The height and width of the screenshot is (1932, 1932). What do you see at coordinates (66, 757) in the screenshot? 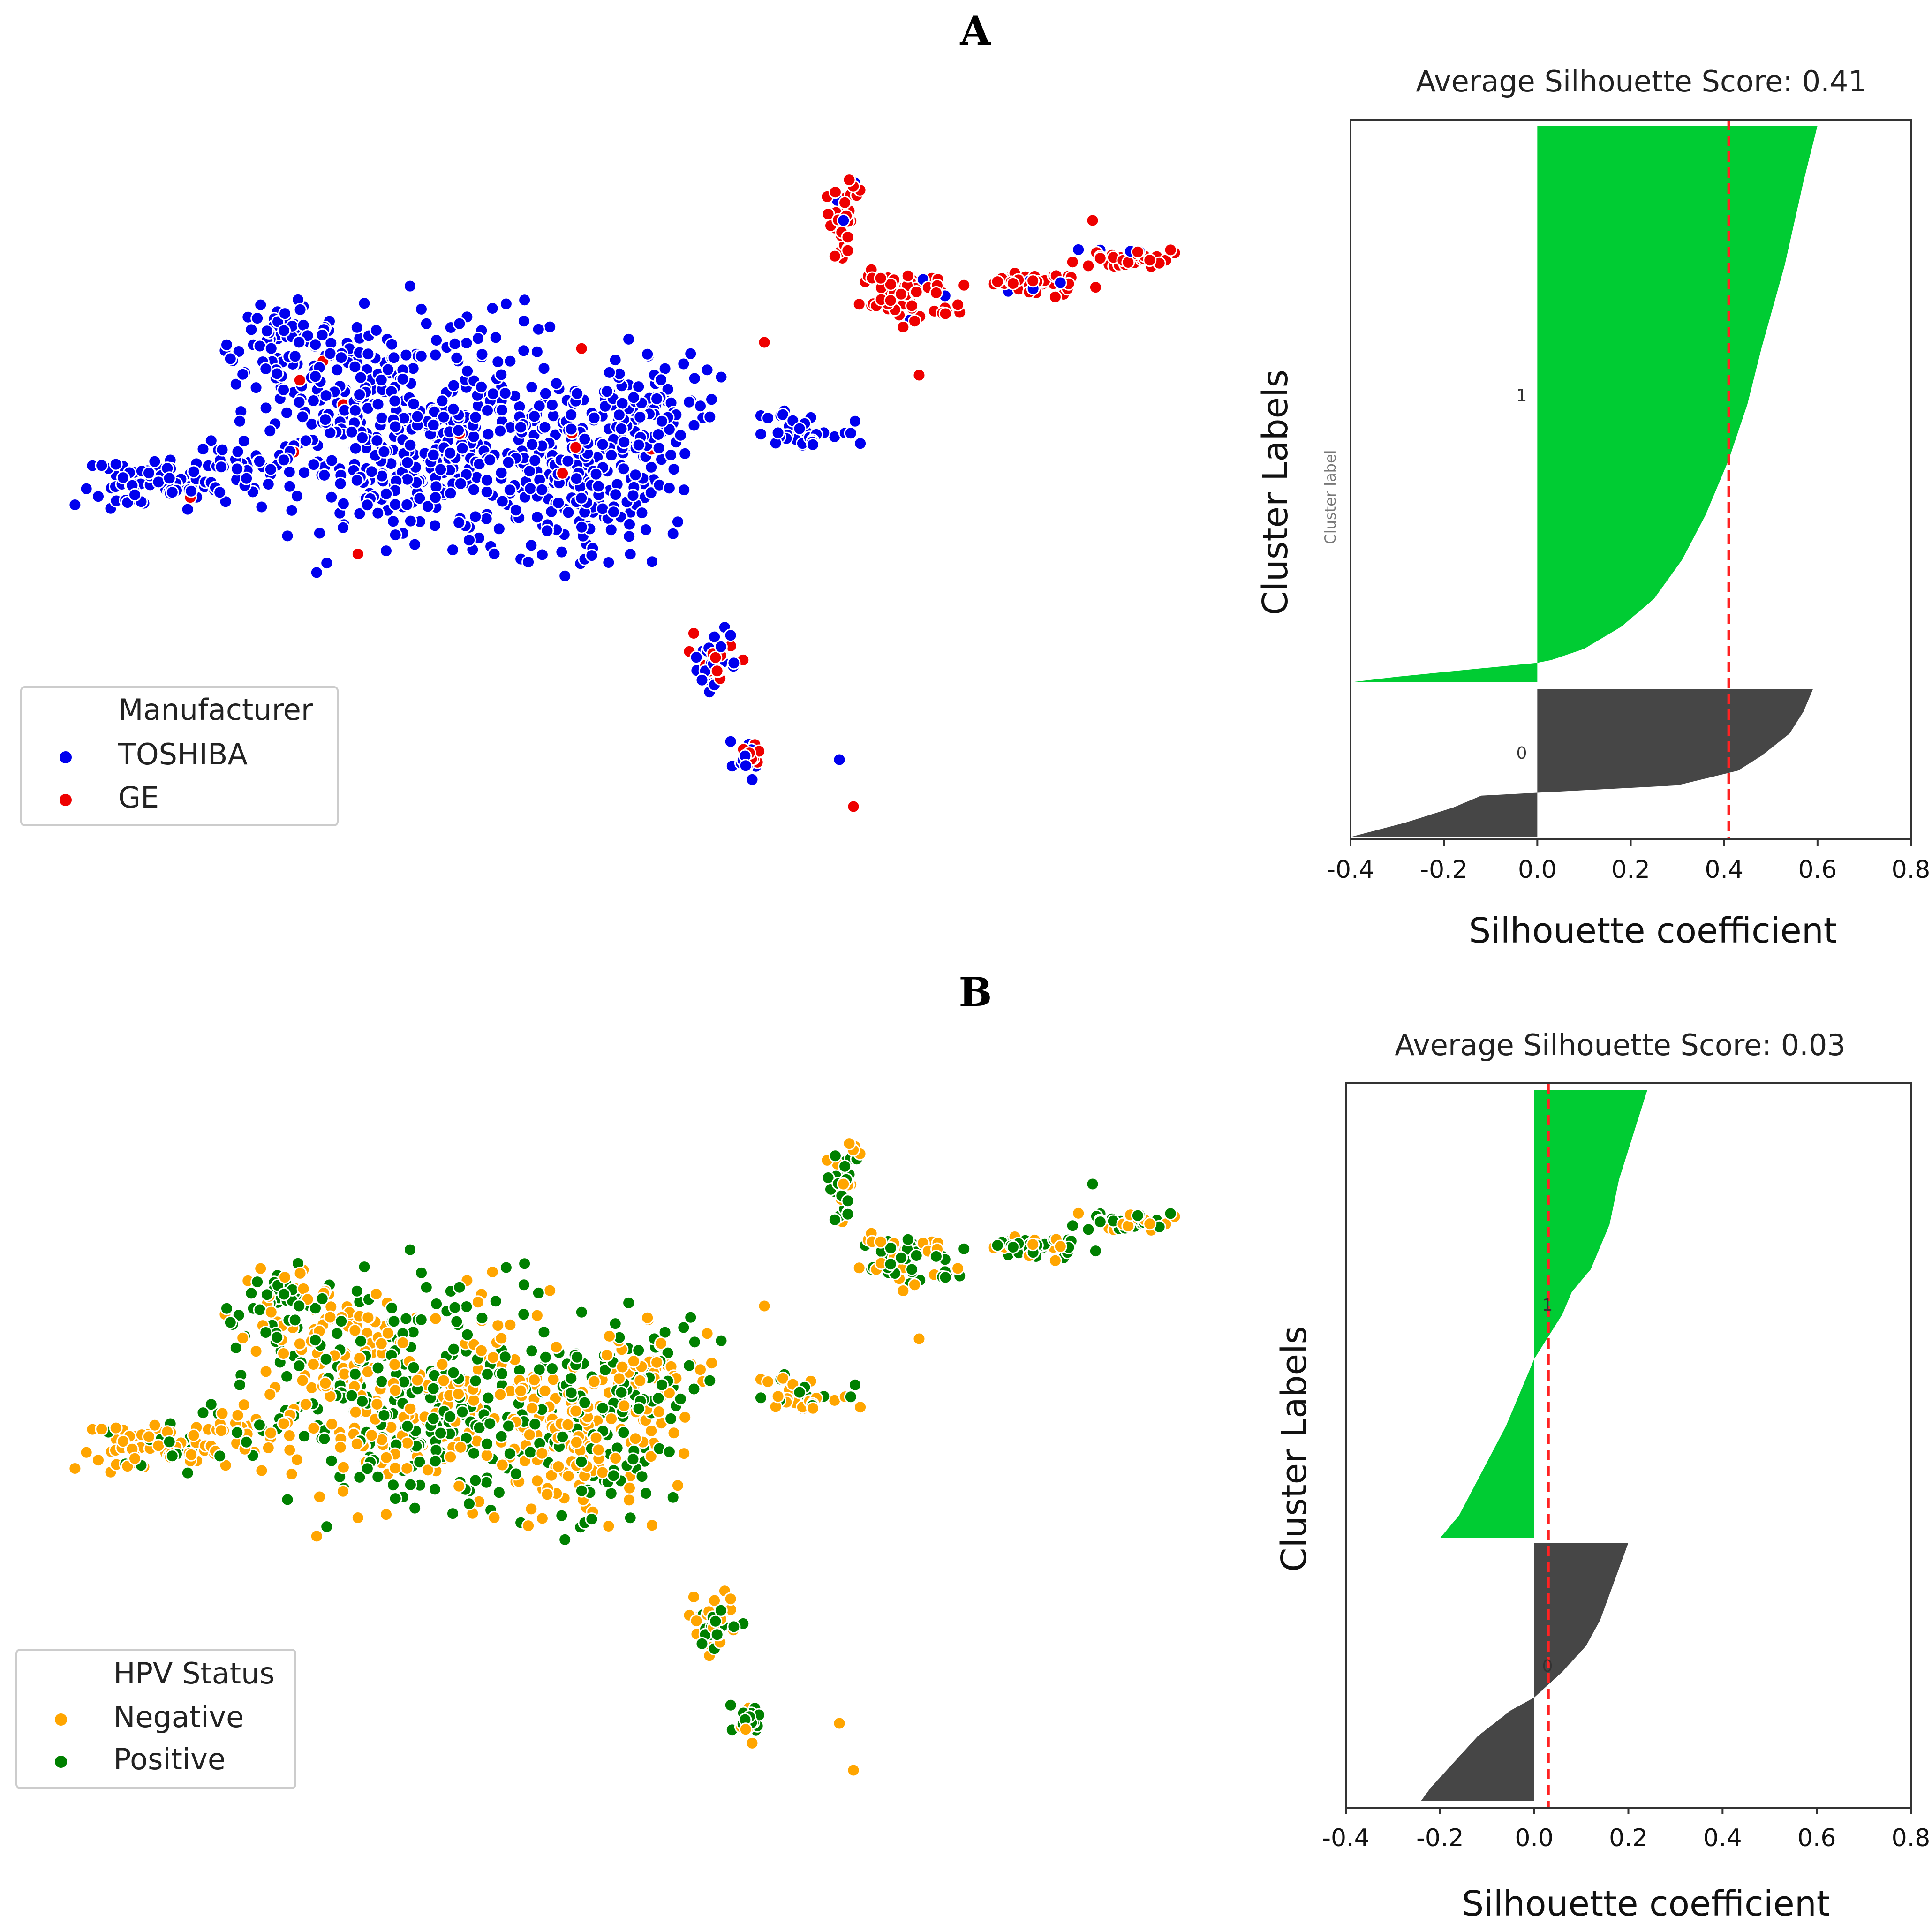
I see `legend-marker-toshiba` at bounding box center [66, 757].